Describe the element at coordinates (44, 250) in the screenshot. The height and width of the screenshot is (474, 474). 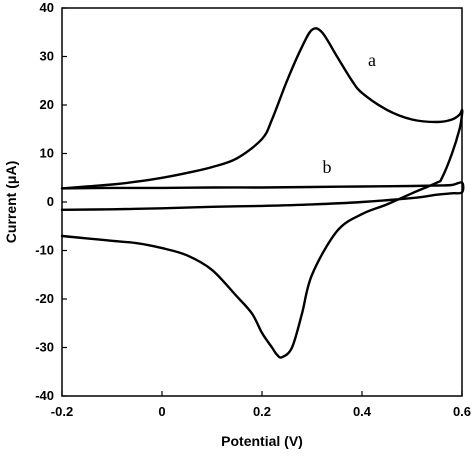
I see `y-tick-label: -10` at that location.